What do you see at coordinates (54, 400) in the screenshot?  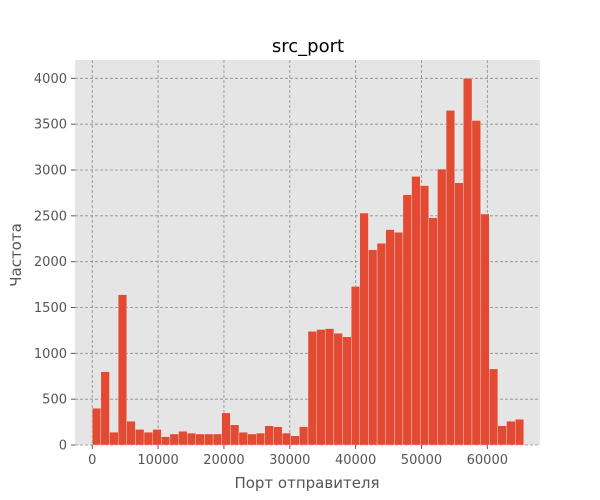 I see `y-tick-label: 500` at bounding box center [54, 400].